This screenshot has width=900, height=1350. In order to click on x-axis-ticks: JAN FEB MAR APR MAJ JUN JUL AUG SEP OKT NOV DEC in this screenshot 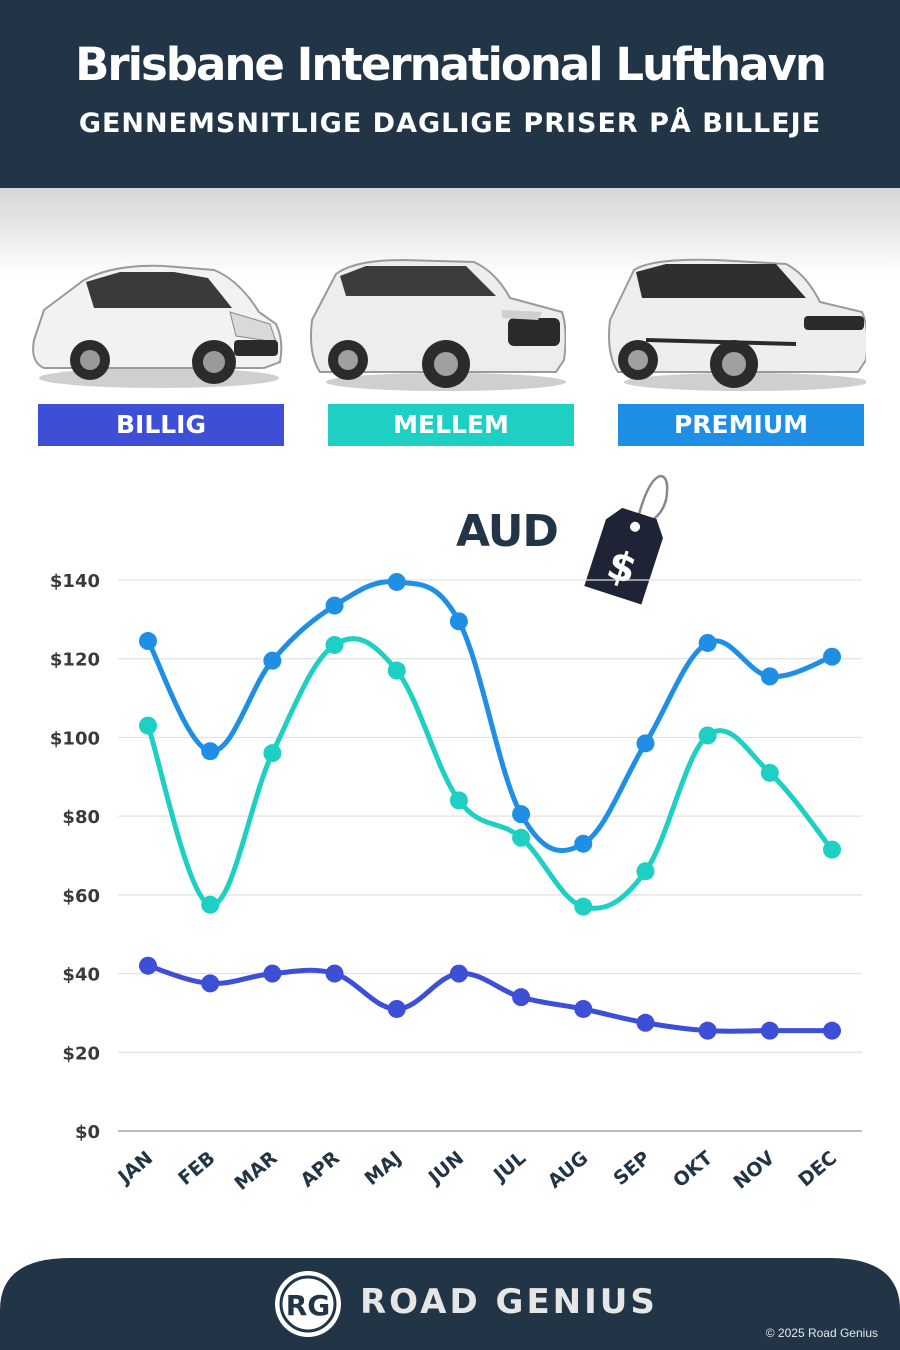, I will do `click(477, 1171)`.